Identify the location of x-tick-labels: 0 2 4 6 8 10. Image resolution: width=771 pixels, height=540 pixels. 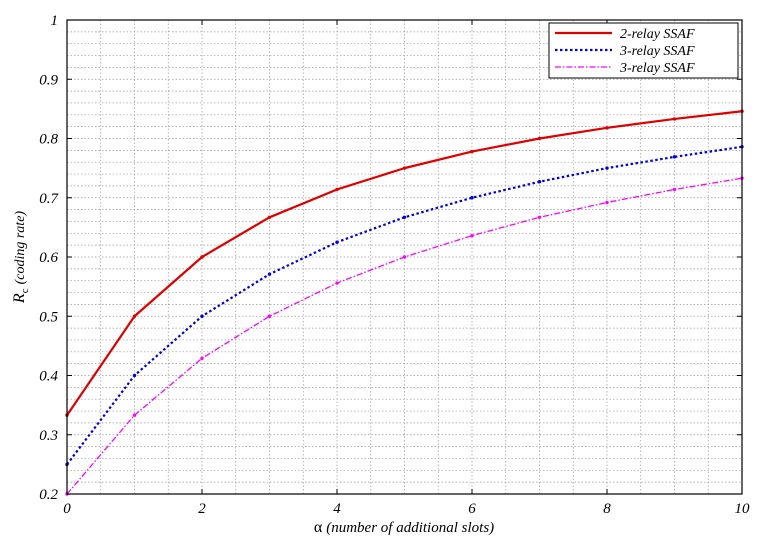
(406, 509).